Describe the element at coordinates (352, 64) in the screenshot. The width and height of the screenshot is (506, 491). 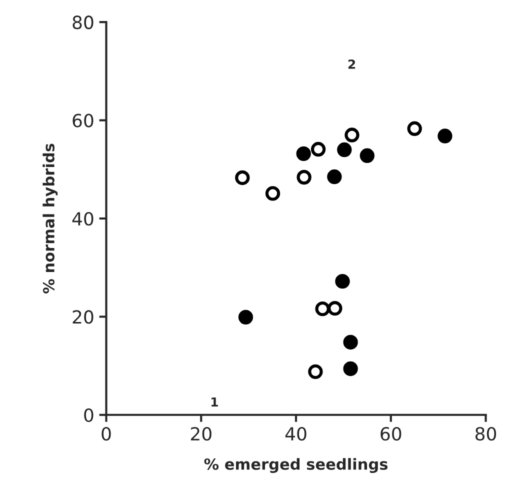
I see `annotation: 2` at that location.